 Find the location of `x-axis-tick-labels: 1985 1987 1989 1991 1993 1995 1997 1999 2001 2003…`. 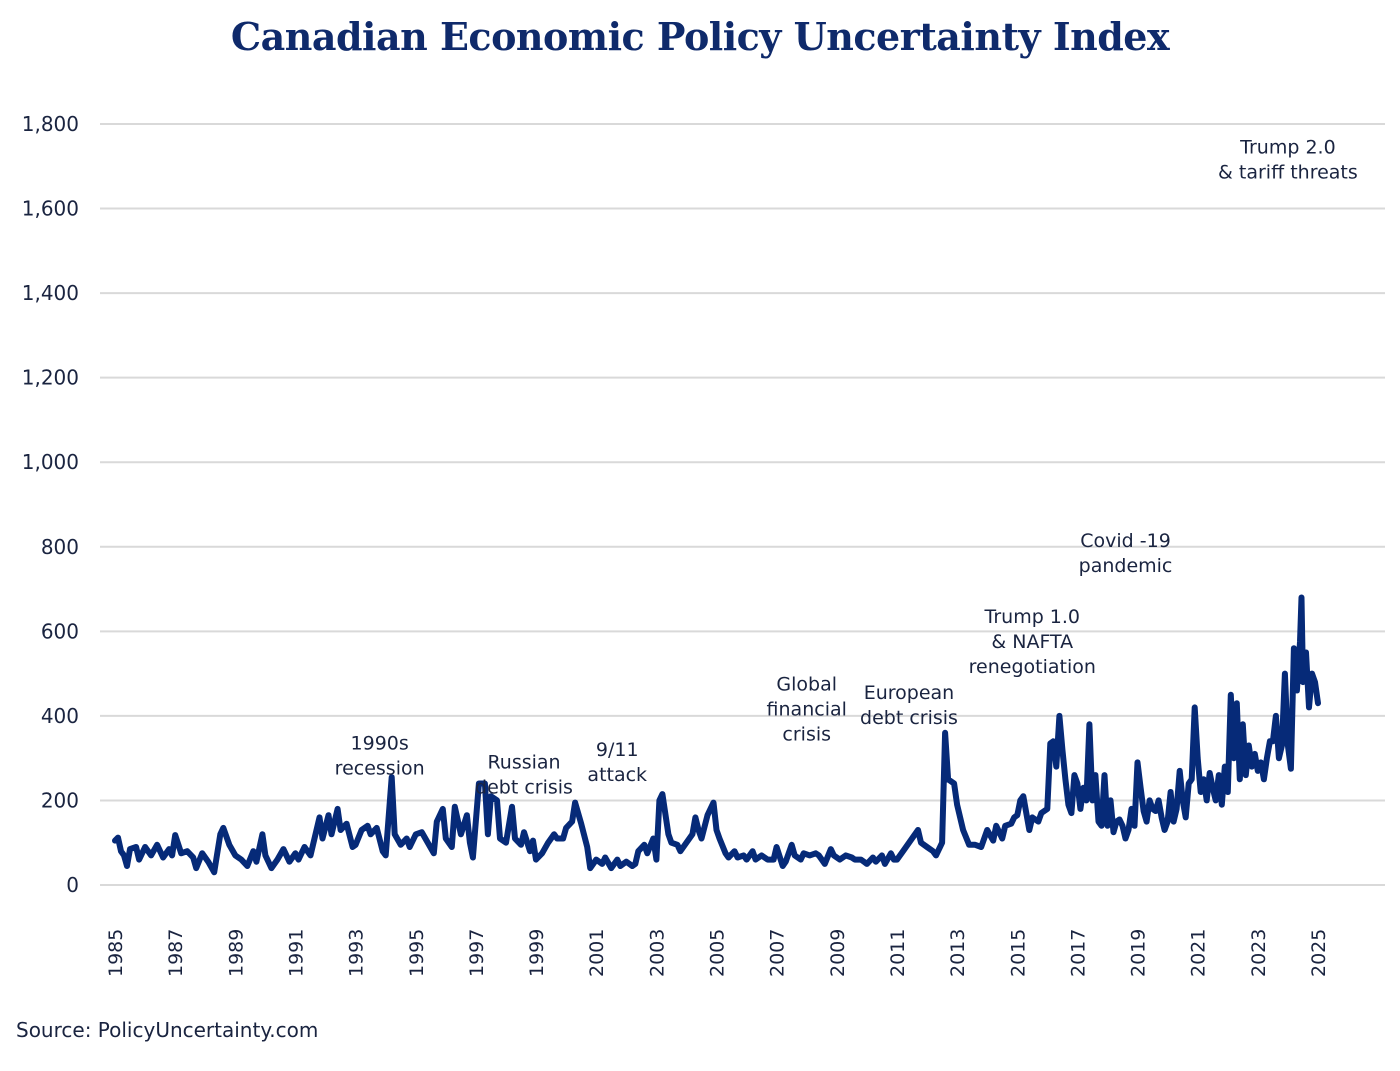

x-axis-tick-labels: 1985 1987 1989 1991 1993 1995 1997 1999 2001 2003… is located at coordinates (717, 953).